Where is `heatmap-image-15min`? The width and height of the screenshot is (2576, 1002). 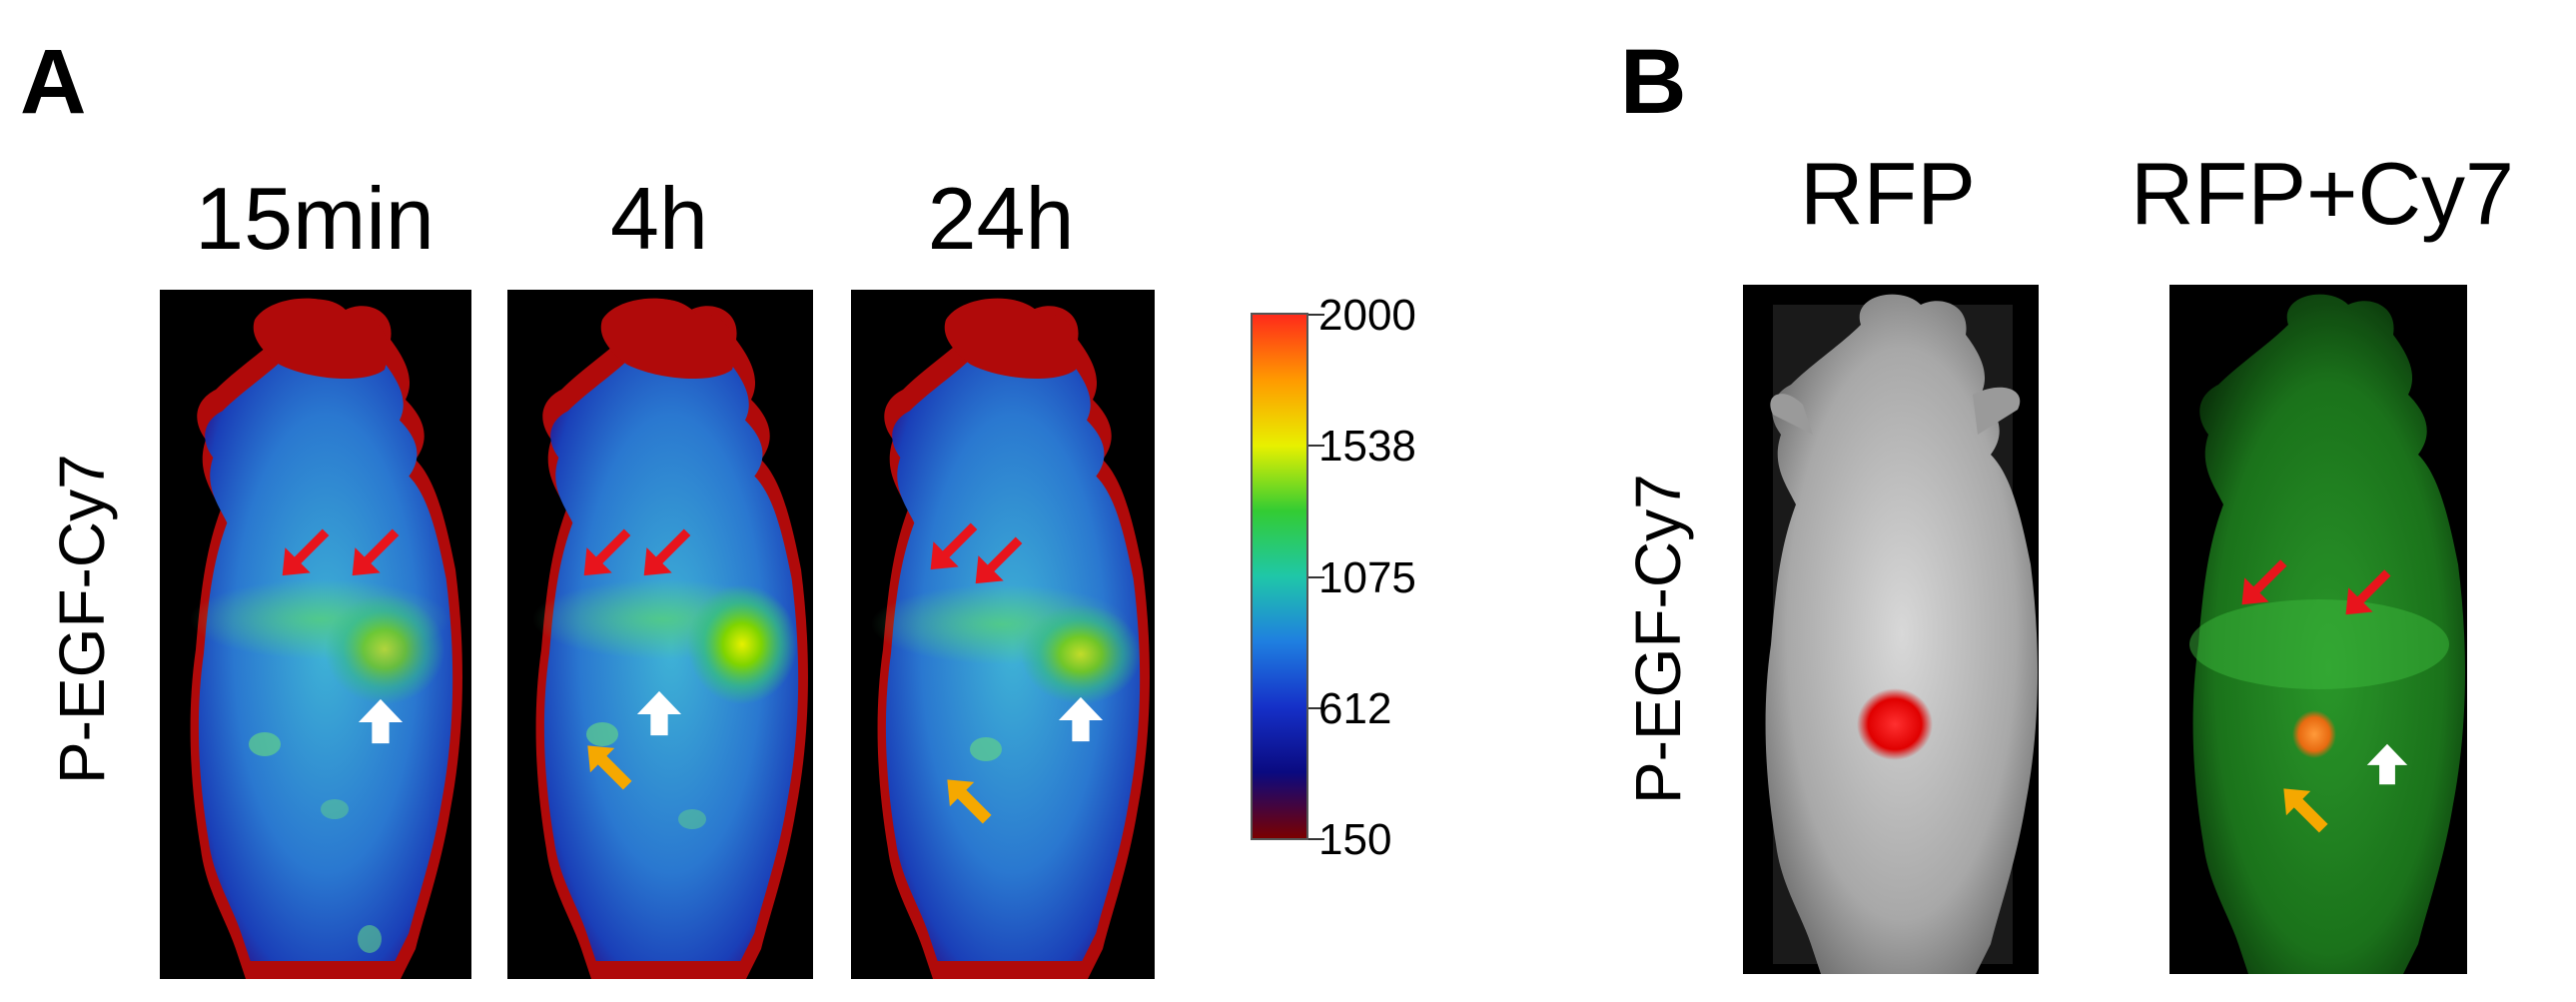
heatmap-image-15min is located at coordinates (316, 634).